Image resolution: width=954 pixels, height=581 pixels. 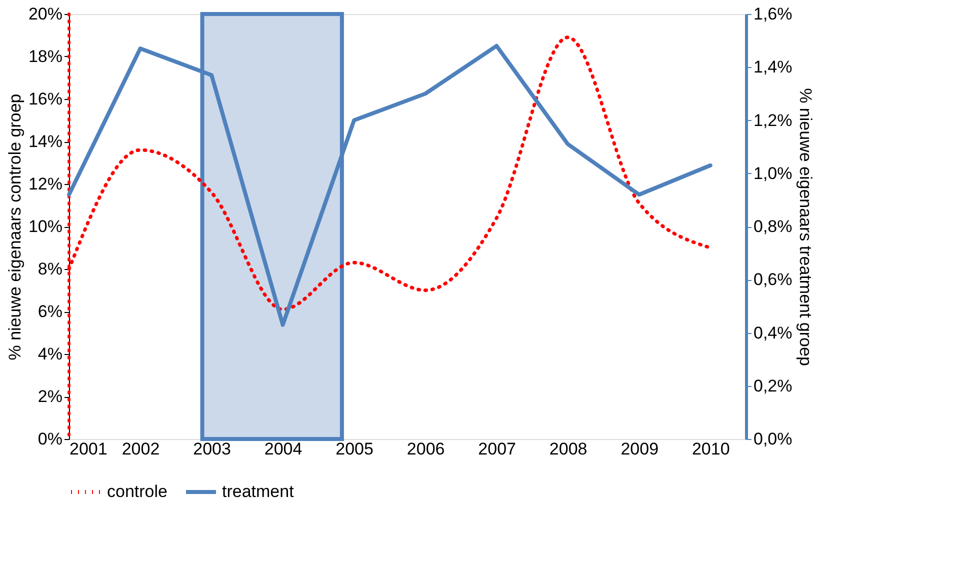 I want to click on x-tick-label: 2008, so click(x=568, y=449).